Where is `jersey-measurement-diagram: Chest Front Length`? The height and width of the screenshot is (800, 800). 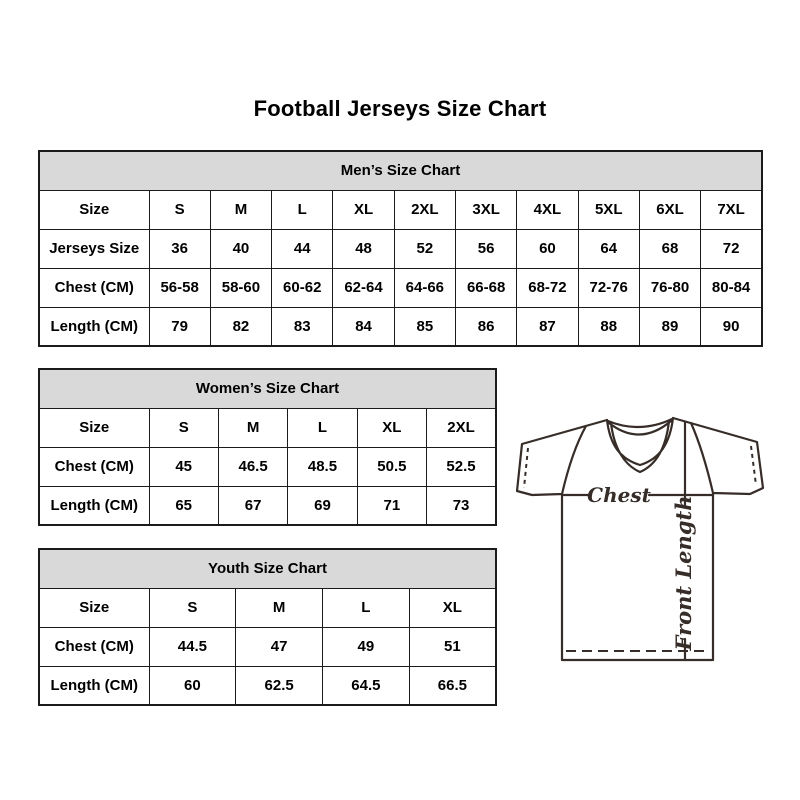
jersey-measurement-diagram: Chest Front Length is located at coordinates (640, 539).